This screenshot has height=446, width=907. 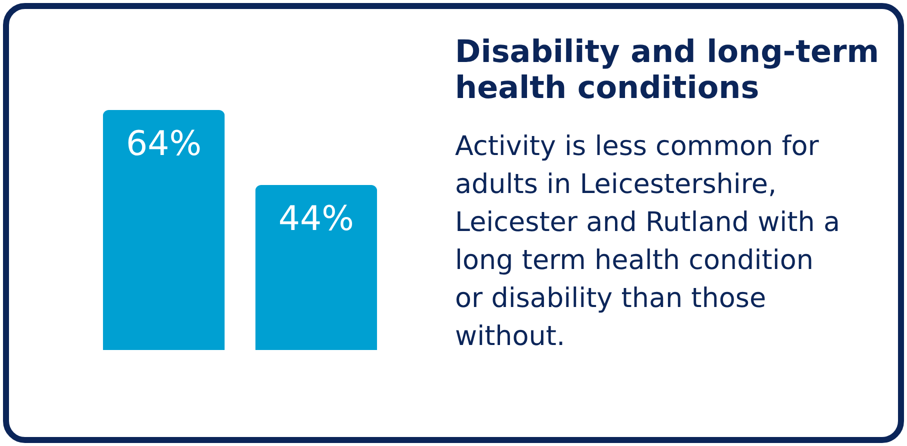 What do you see at coordinates (316, 219) in the screenshot?
I see `data-label: 44%` at bounding box center [316, 219].